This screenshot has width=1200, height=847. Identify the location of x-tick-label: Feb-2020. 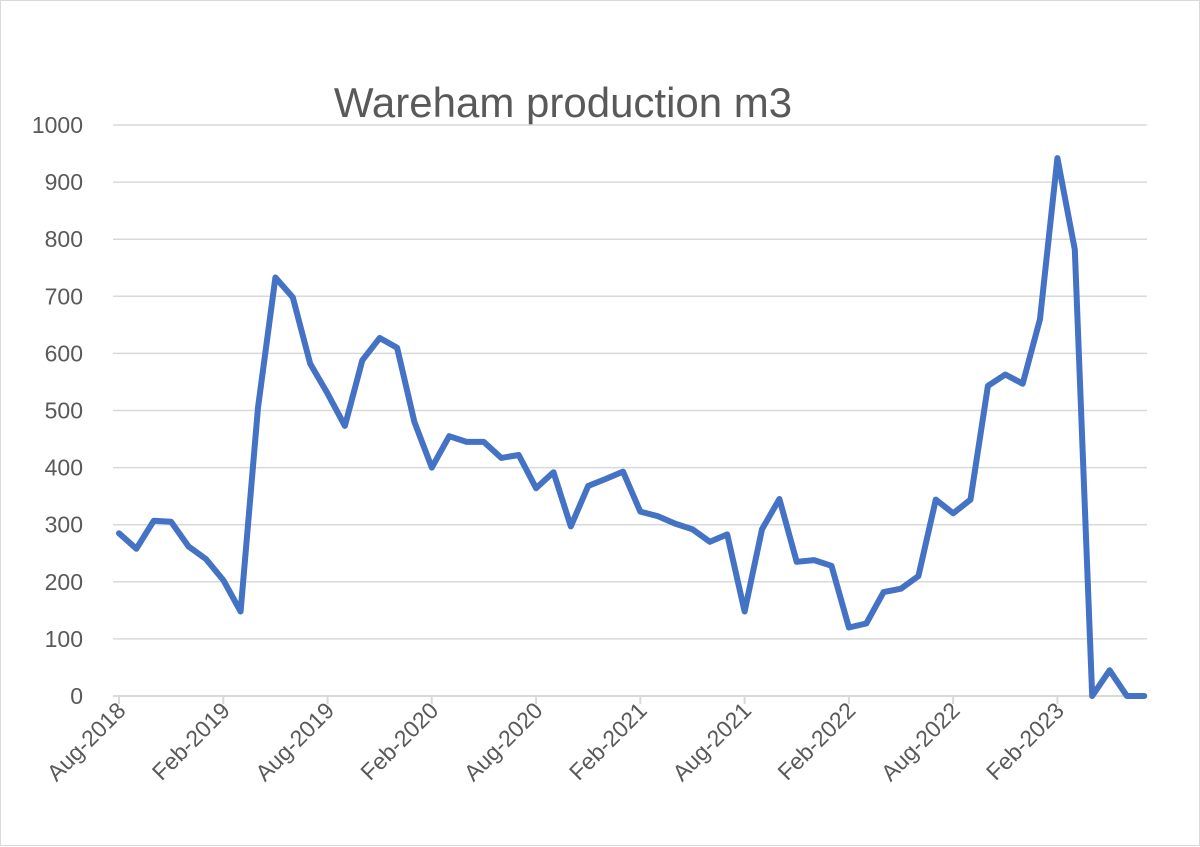
(399, 741).